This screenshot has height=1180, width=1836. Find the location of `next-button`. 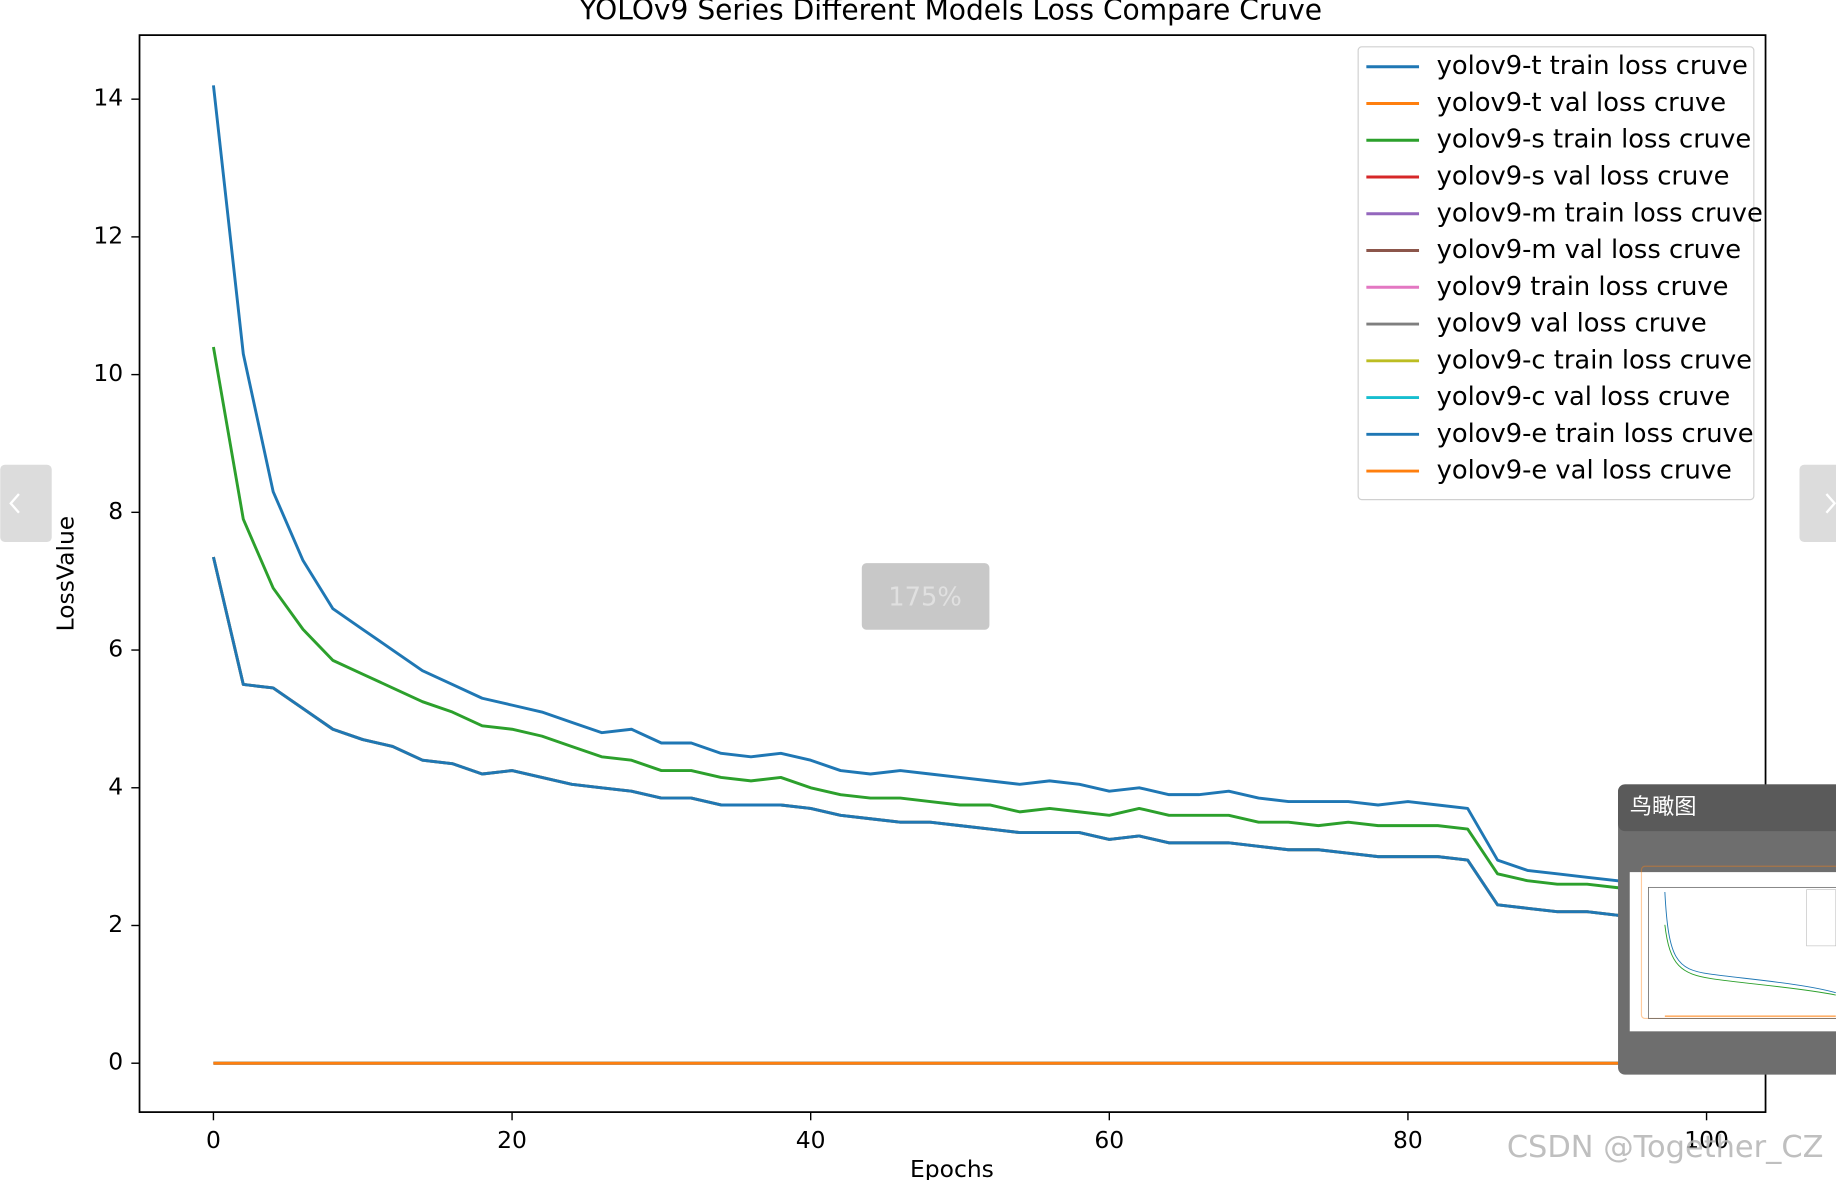

next-button is located at coordinates (1817, 503).